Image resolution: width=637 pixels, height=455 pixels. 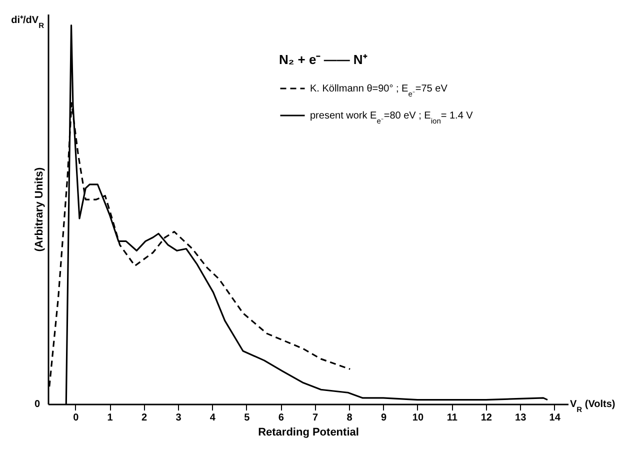 I want to click on legend-title: N₂ + e⁻ —— N⁺, so click(x=323, y=59).